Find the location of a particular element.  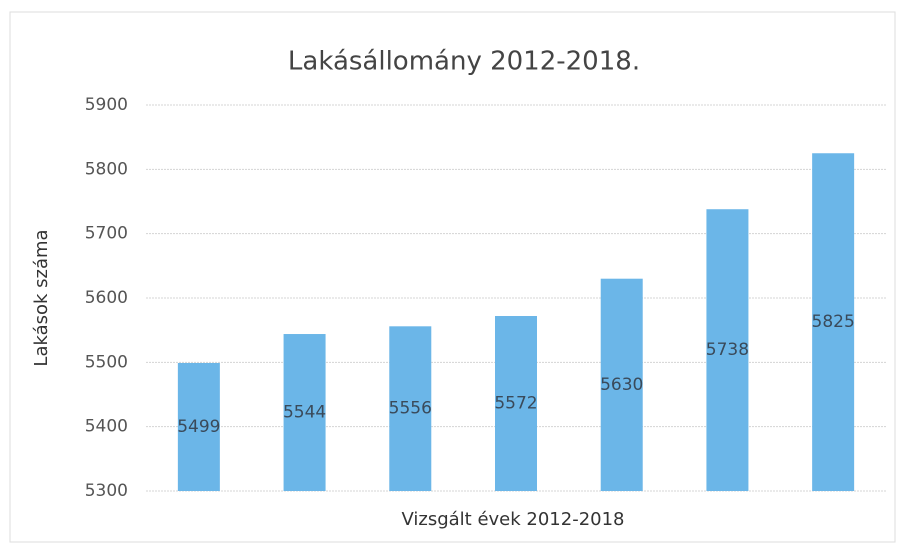

y-tick-label: 5800 is located at coordinates (106, 169).